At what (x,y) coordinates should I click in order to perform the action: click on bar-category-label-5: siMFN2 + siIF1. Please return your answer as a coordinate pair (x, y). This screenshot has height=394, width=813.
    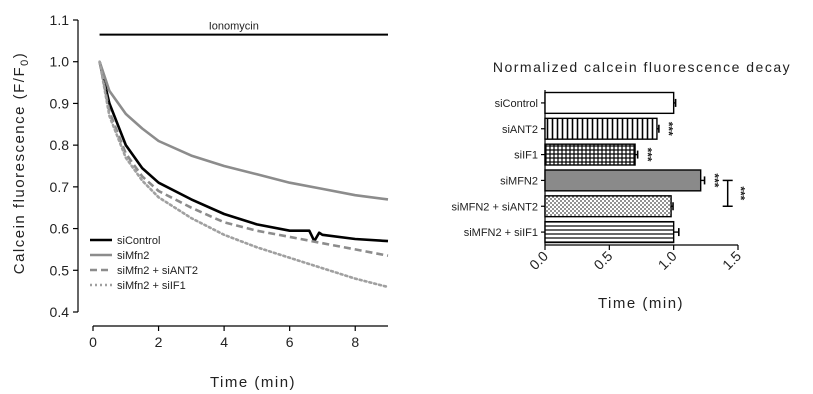
    Looking at the image, I should click on (501, 233).